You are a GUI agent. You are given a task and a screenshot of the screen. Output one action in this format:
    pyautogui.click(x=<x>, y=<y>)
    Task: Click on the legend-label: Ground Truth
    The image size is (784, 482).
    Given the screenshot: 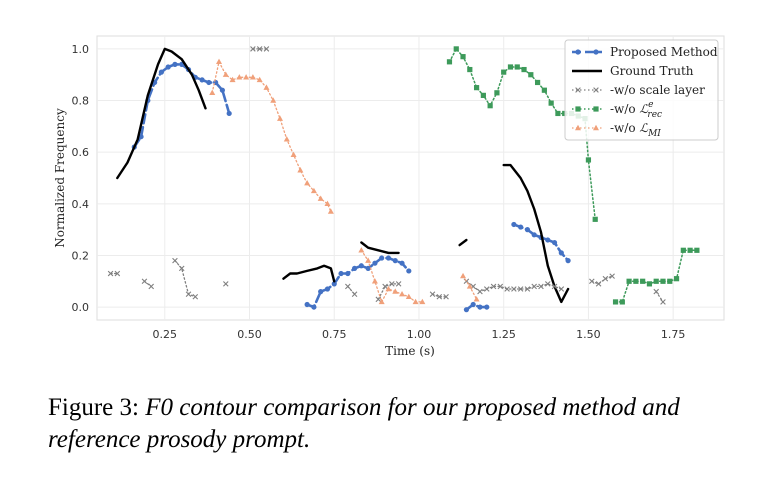 What is the action you would take?
    pyautogui.click(x=652, y=71)
    